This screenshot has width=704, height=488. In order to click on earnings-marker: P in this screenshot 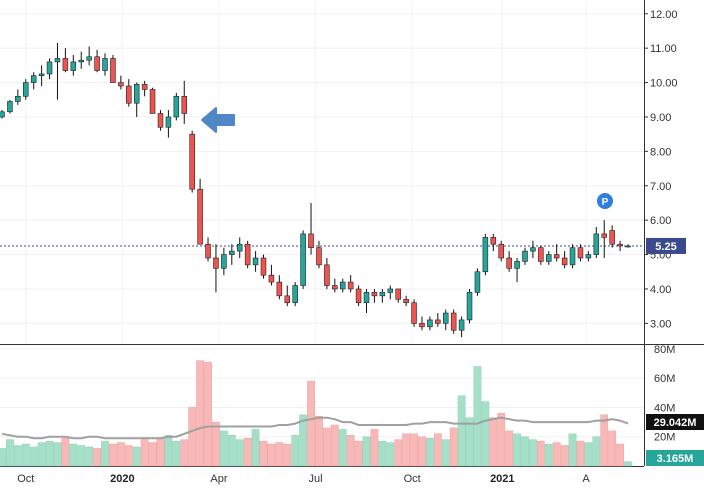, I will do `click(605, 201)`.